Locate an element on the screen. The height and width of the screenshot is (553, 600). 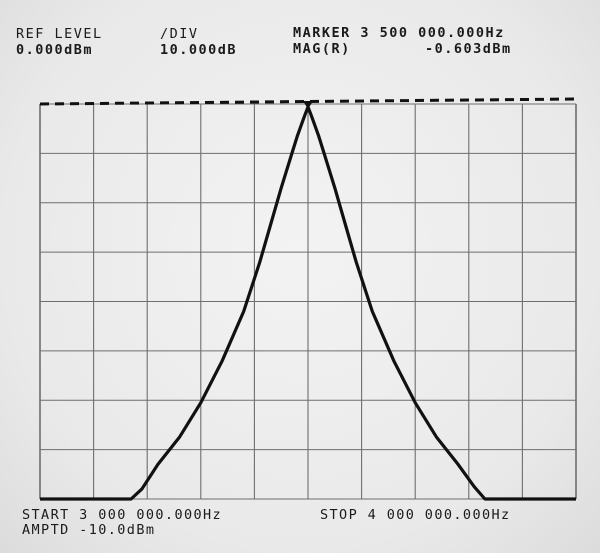
ref-level-value: 0.000dBm is located at coordinates (55, 50).